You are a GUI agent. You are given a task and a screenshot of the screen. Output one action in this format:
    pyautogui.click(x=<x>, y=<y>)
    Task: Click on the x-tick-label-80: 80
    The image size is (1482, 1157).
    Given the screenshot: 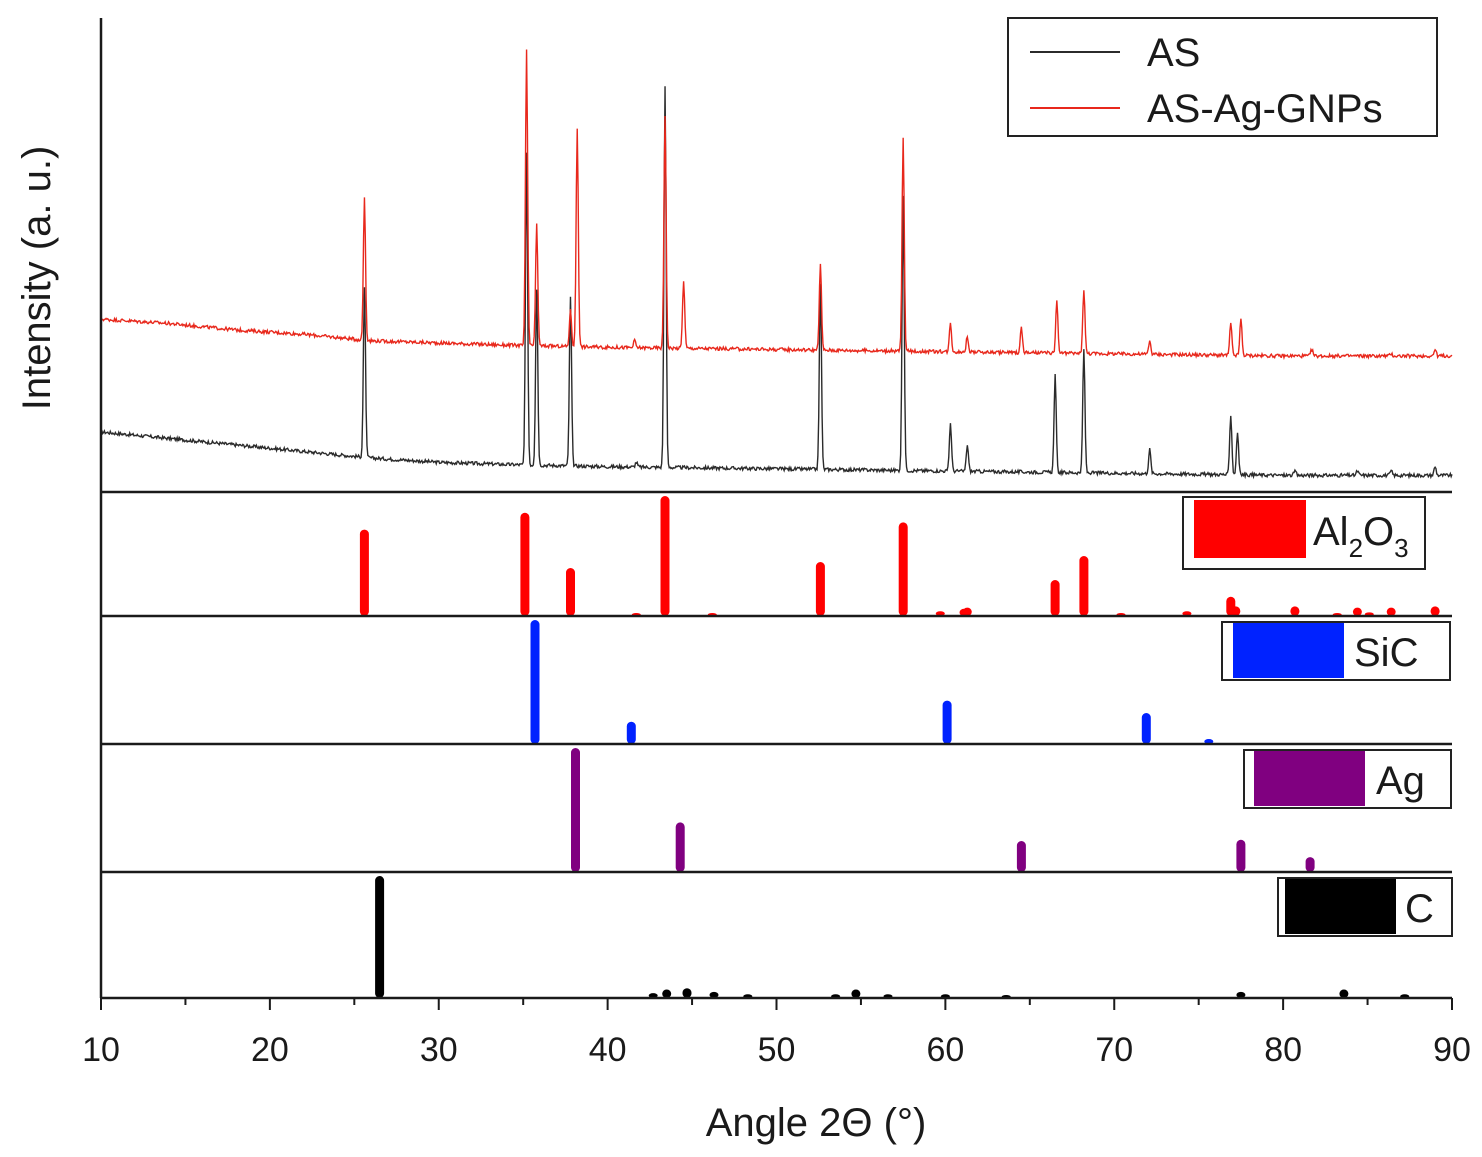 What is the action you would take?
    pyautogui.click(x=1283, y=1050)
    